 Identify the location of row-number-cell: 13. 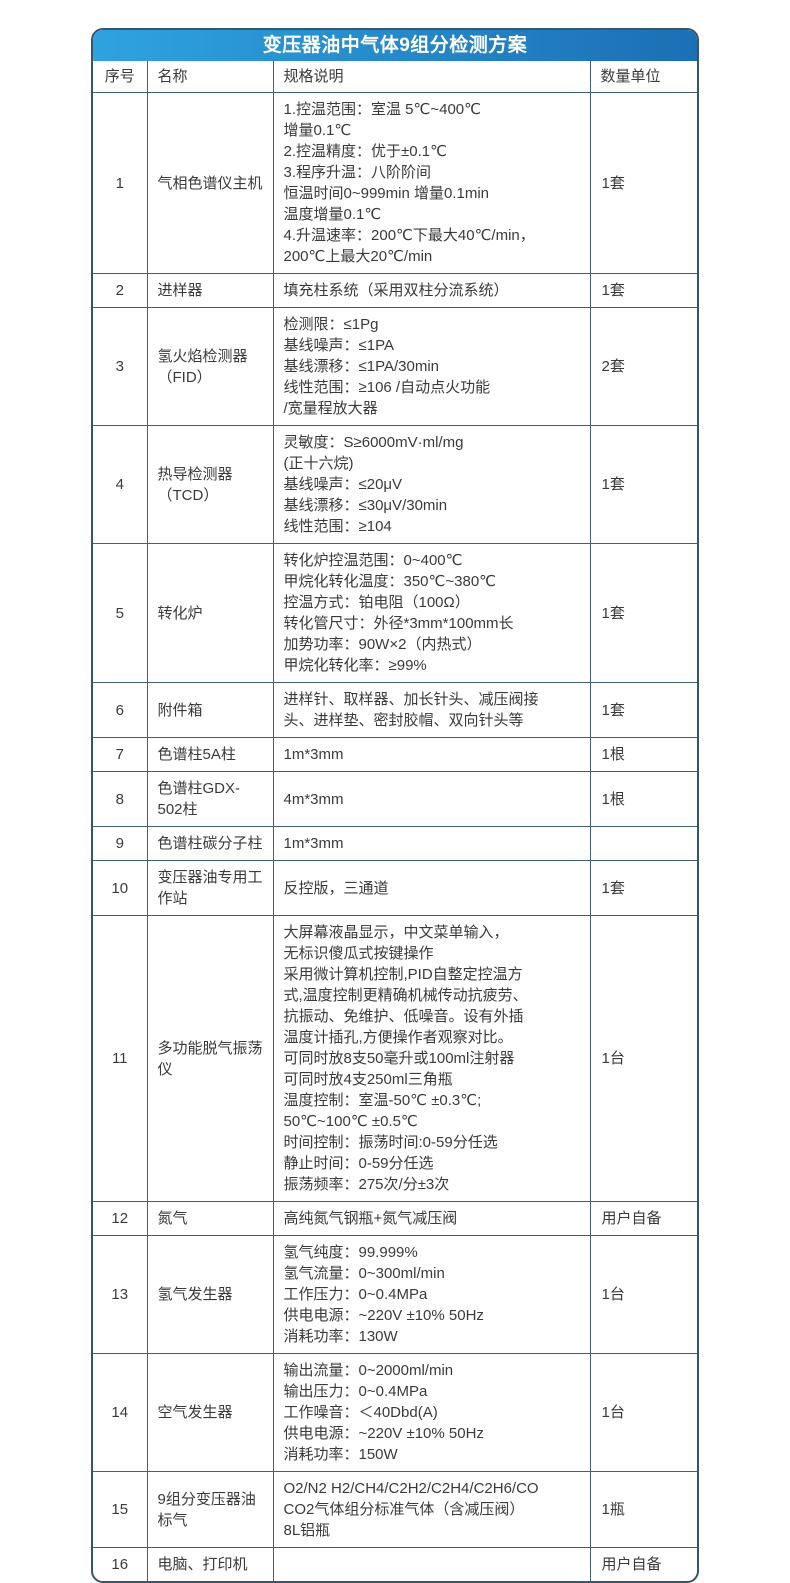
(120, 1294).